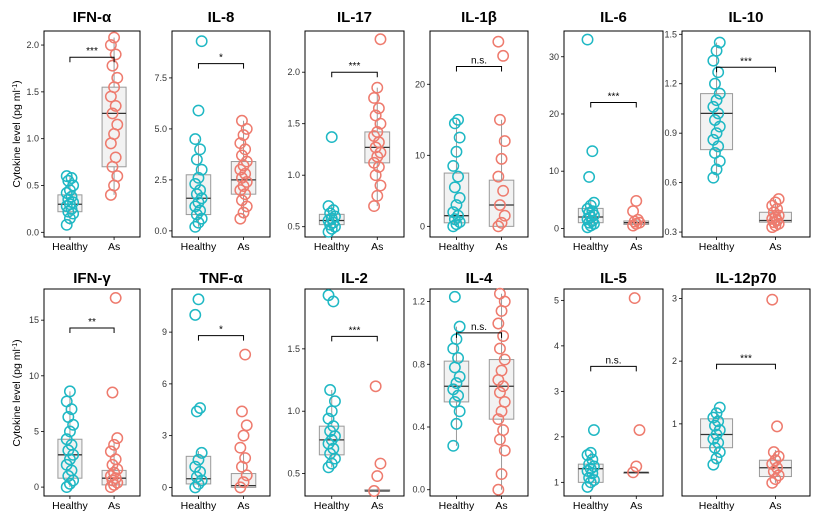  I want to click on y-tick-label: 2.5, so click(160, 180).